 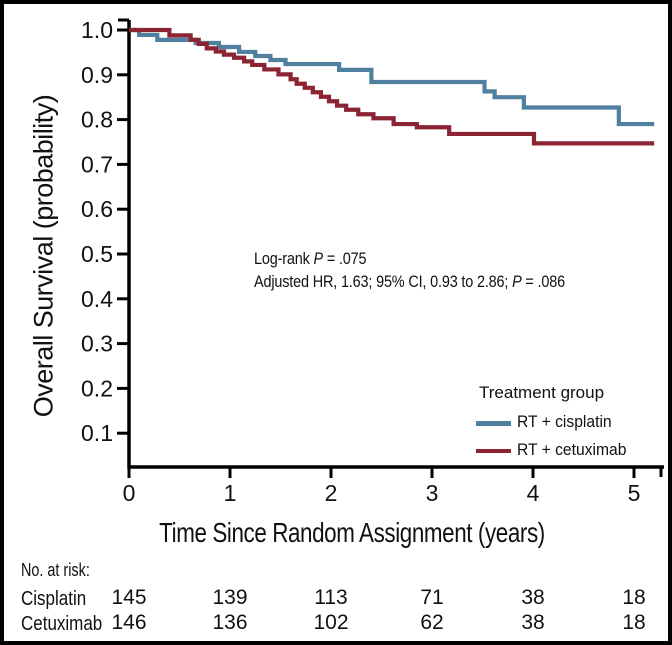 I want to click on y-tick-label: 0.7, so click(x=97, y=164).